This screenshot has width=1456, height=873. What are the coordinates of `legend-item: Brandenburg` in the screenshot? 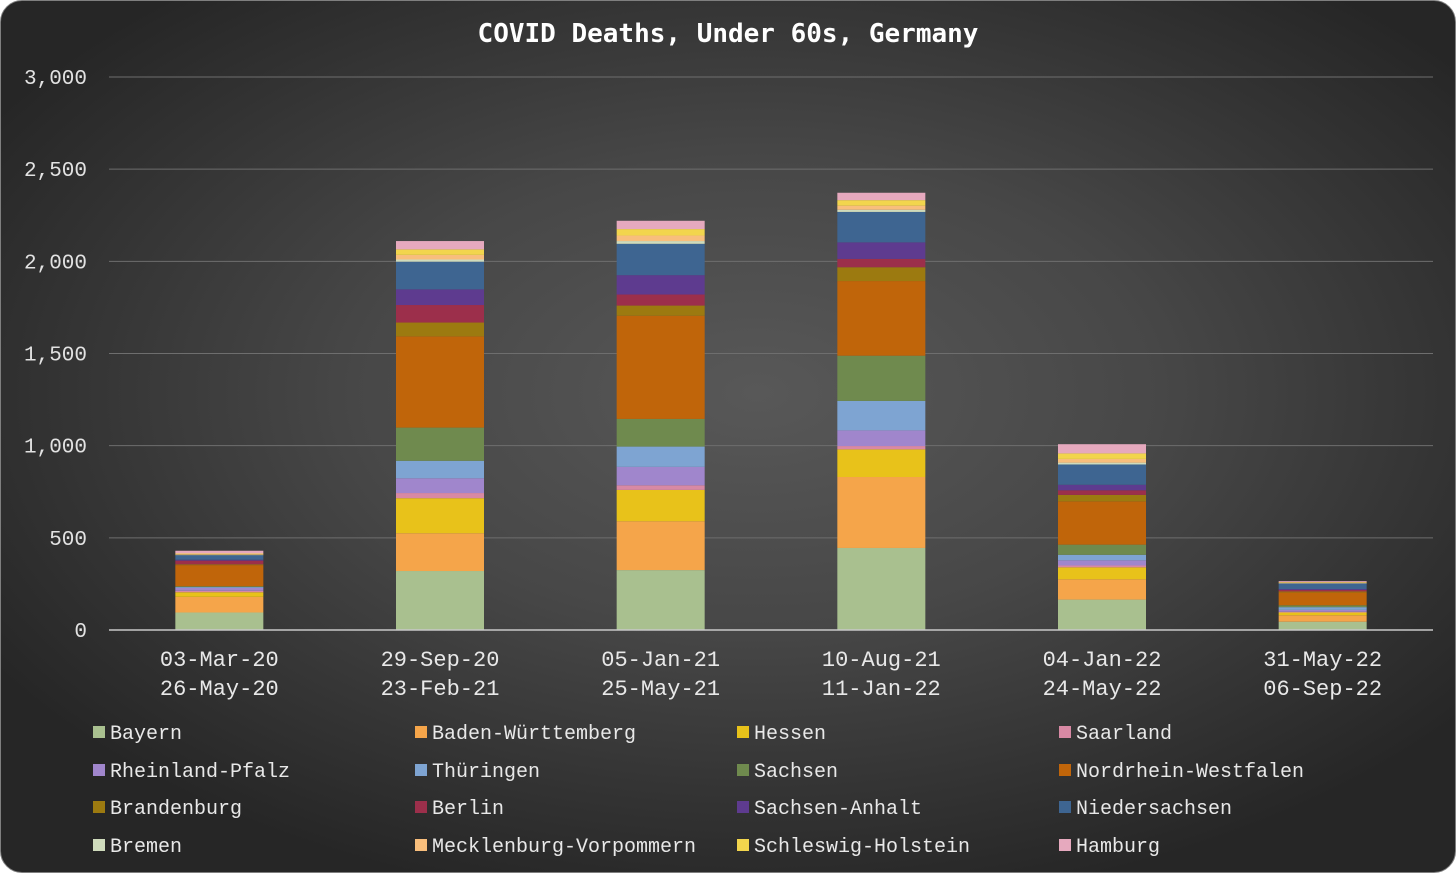 It's located at (167, 809).